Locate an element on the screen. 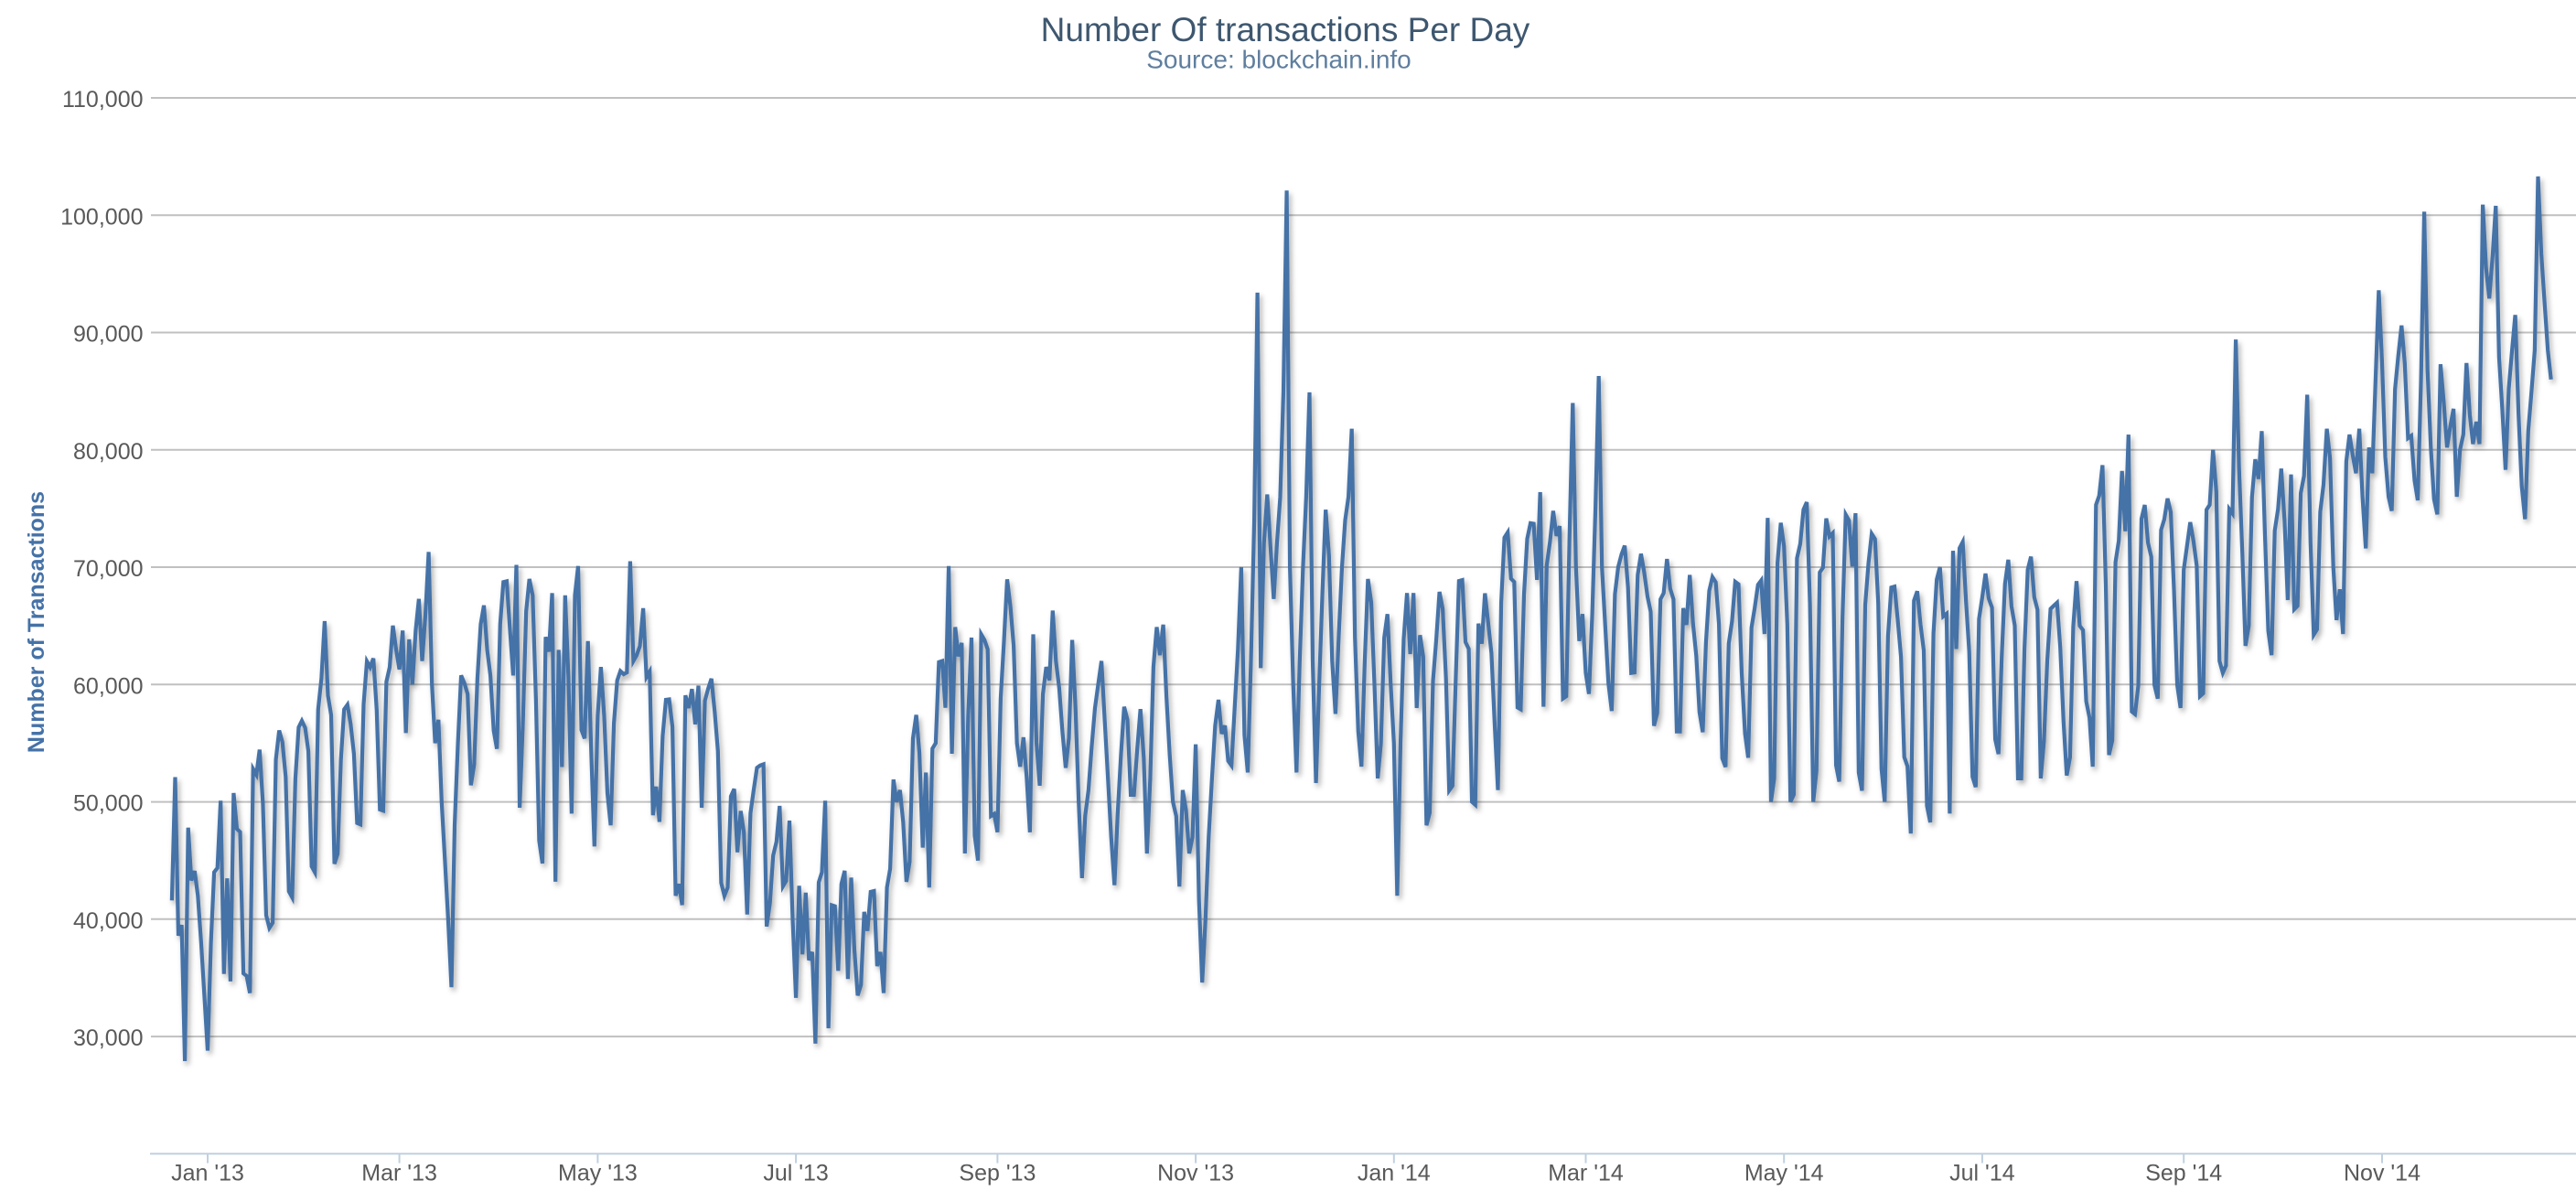 Image resolution: width=2576 pixels, height=1202 pixels. svg-text: 80,000 is located at coordinates (108, 452).